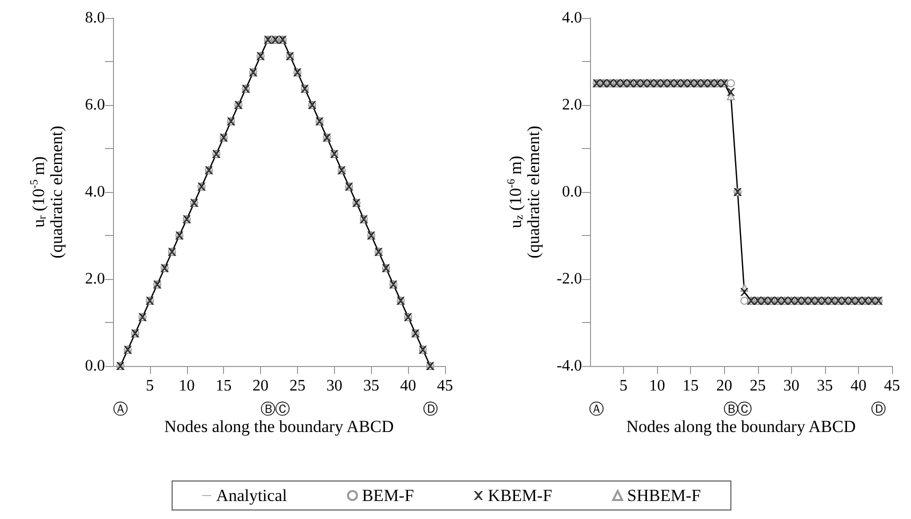 Image resolution: width=911 pixels, height=519 pixels. Describe the element at coordinates (388, 495) in the screenshot. I see `legend-label: BEM-F` at that location.